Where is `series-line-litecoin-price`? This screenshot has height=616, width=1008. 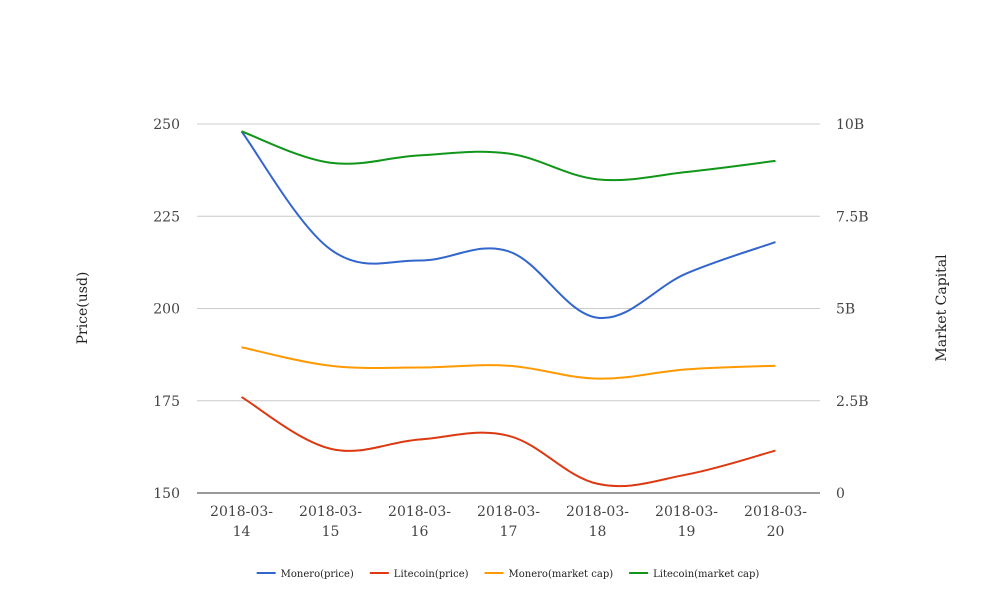 series-line-litecoin-price is located at coordinates (508, 442).